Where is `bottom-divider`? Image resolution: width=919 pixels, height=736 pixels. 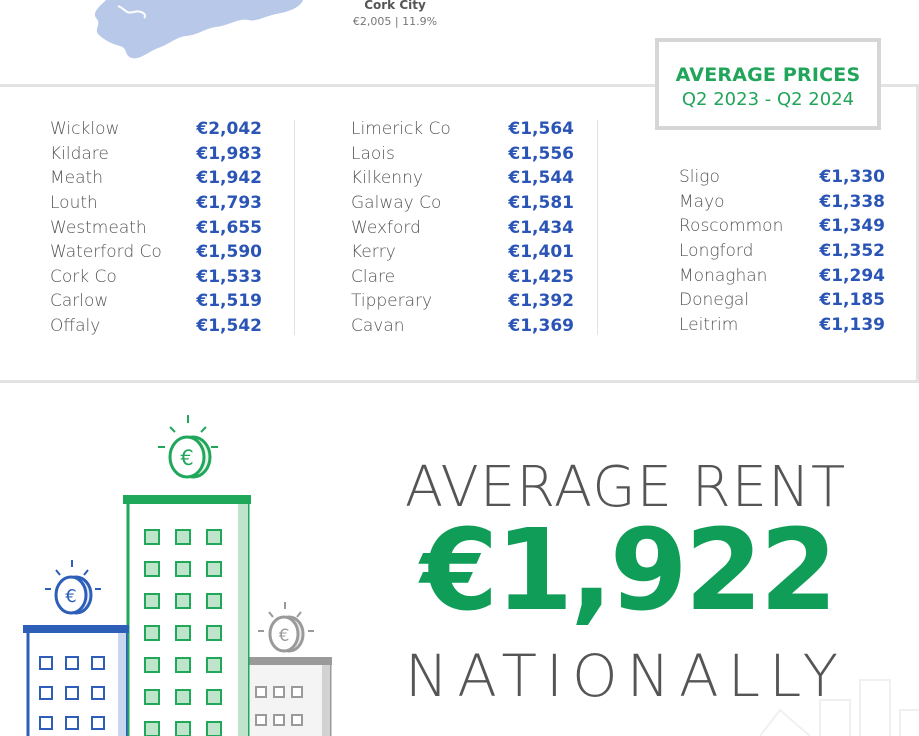 bottom-divider is located at coordinates (459, 381).